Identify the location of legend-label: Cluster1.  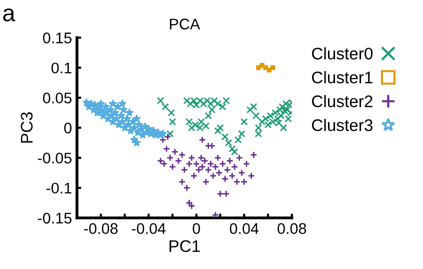
(342, 77).